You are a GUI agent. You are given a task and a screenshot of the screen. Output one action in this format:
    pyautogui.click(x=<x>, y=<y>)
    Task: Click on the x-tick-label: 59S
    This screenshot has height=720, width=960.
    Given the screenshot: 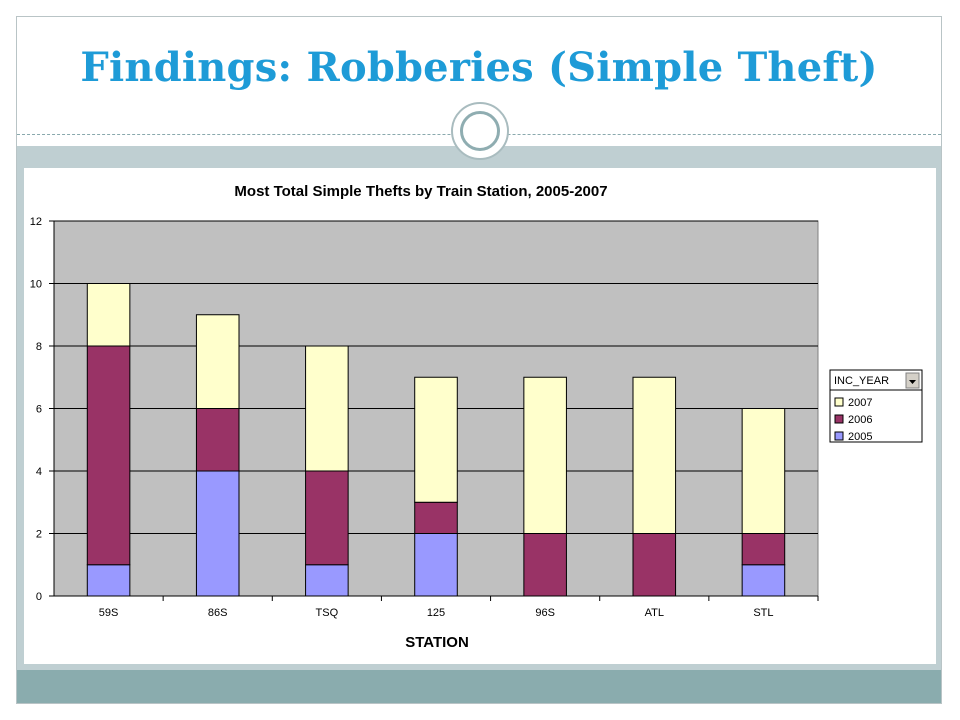 What is the action you would take?
    pyautogui.click(x=109, y=613)
    